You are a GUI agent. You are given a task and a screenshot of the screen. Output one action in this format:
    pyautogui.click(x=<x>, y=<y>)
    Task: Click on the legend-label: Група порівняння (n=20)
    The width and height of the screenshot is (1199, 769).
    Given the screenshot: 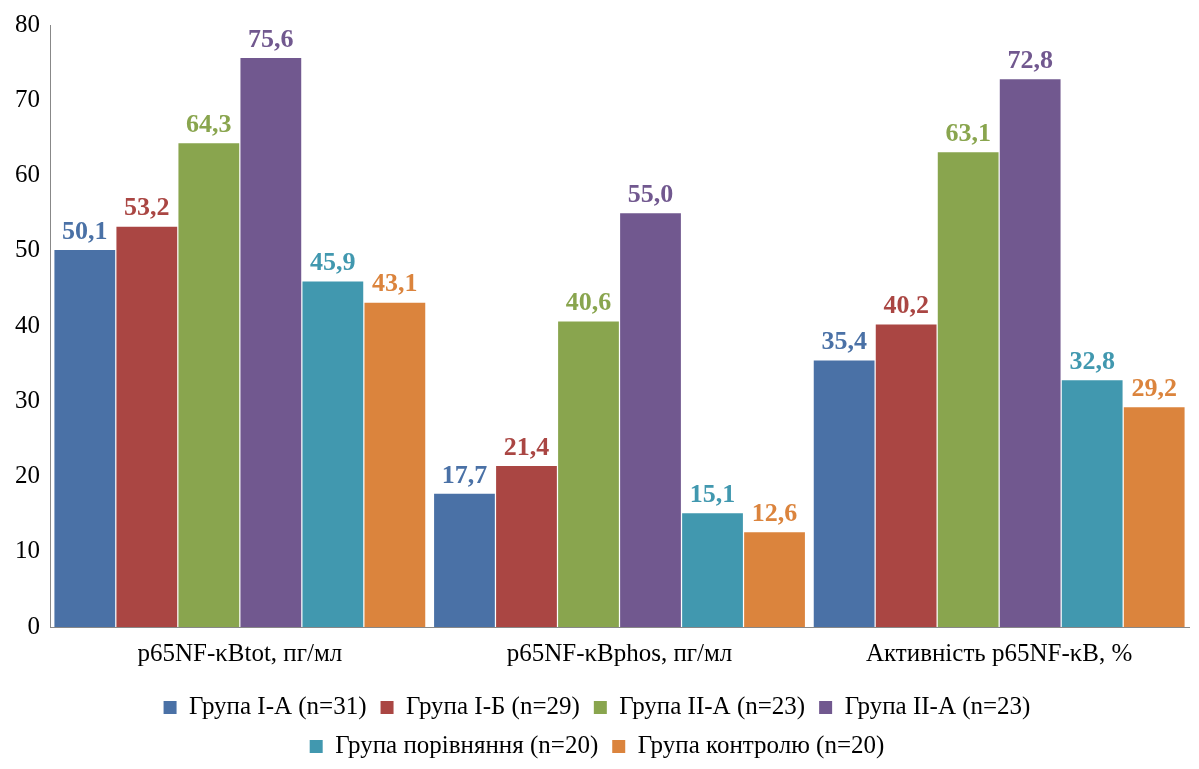 What is the action you would take?
    pyautogui.click(x=467, y=745)
    